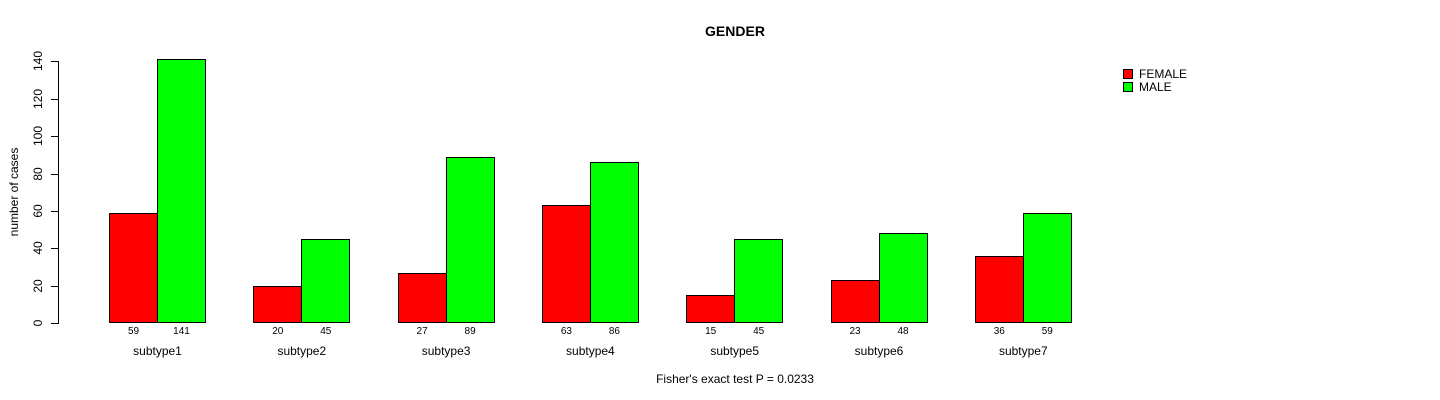 This screenshot has height=400, width=1440. I want to click on y-tick-label: 140, so click(38, 61).